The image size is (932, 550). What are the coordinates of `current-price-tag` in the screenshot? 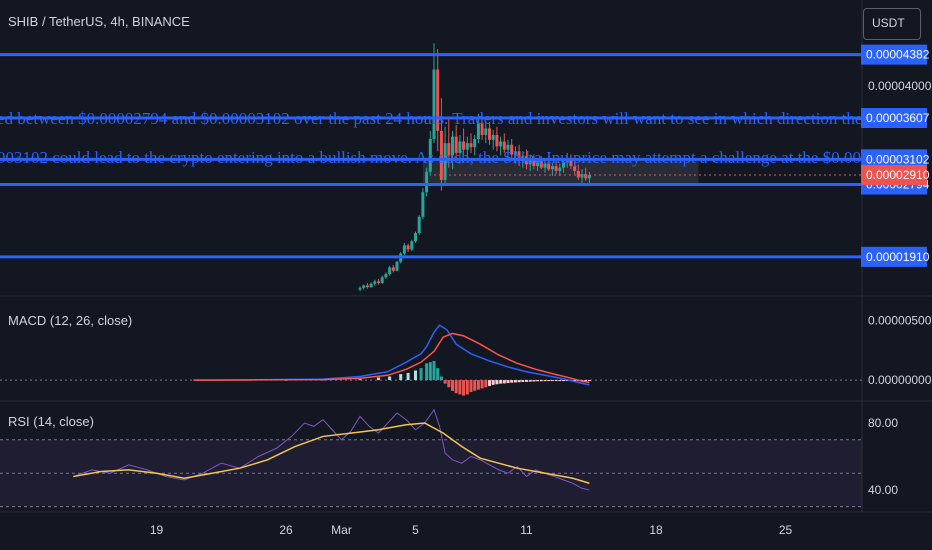 It's located at (894, 175).